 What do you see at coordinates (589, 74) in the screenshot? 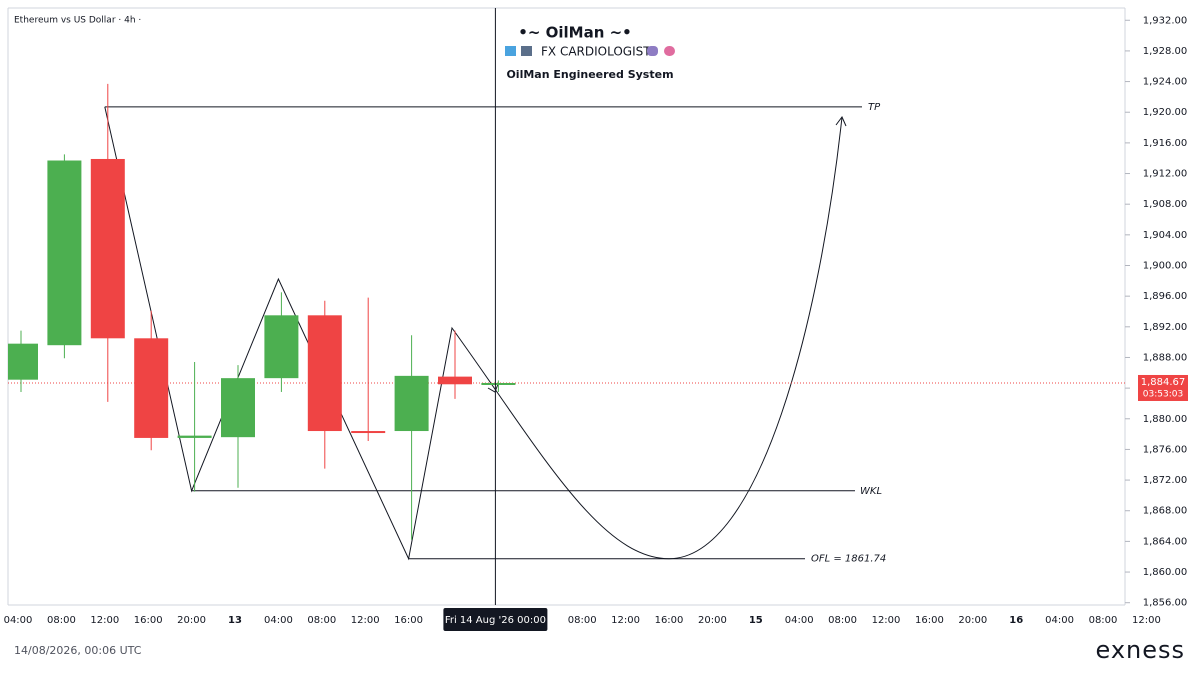
I see `note: OilMan Engineered System` at bounding box center [589, 74].